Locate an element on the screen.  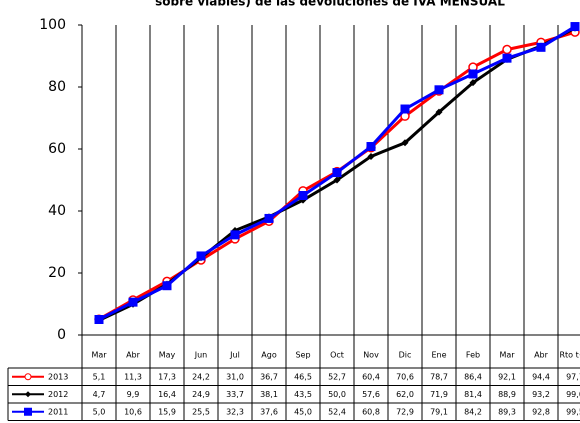
table-cell: 32,3 is located at coordinates (235, 411).